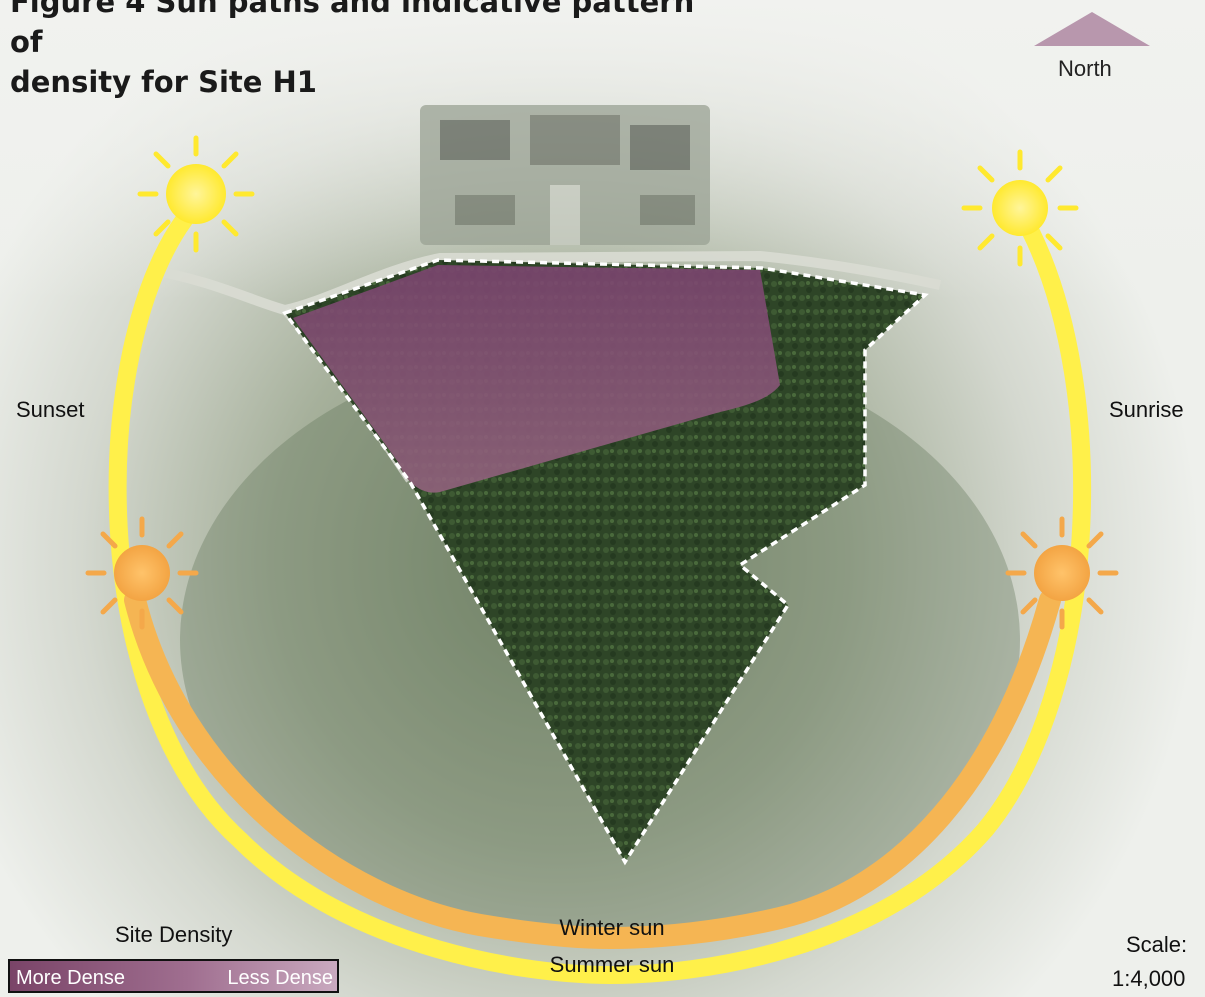  I want to click on dense-development-zone, so click(536, 379).